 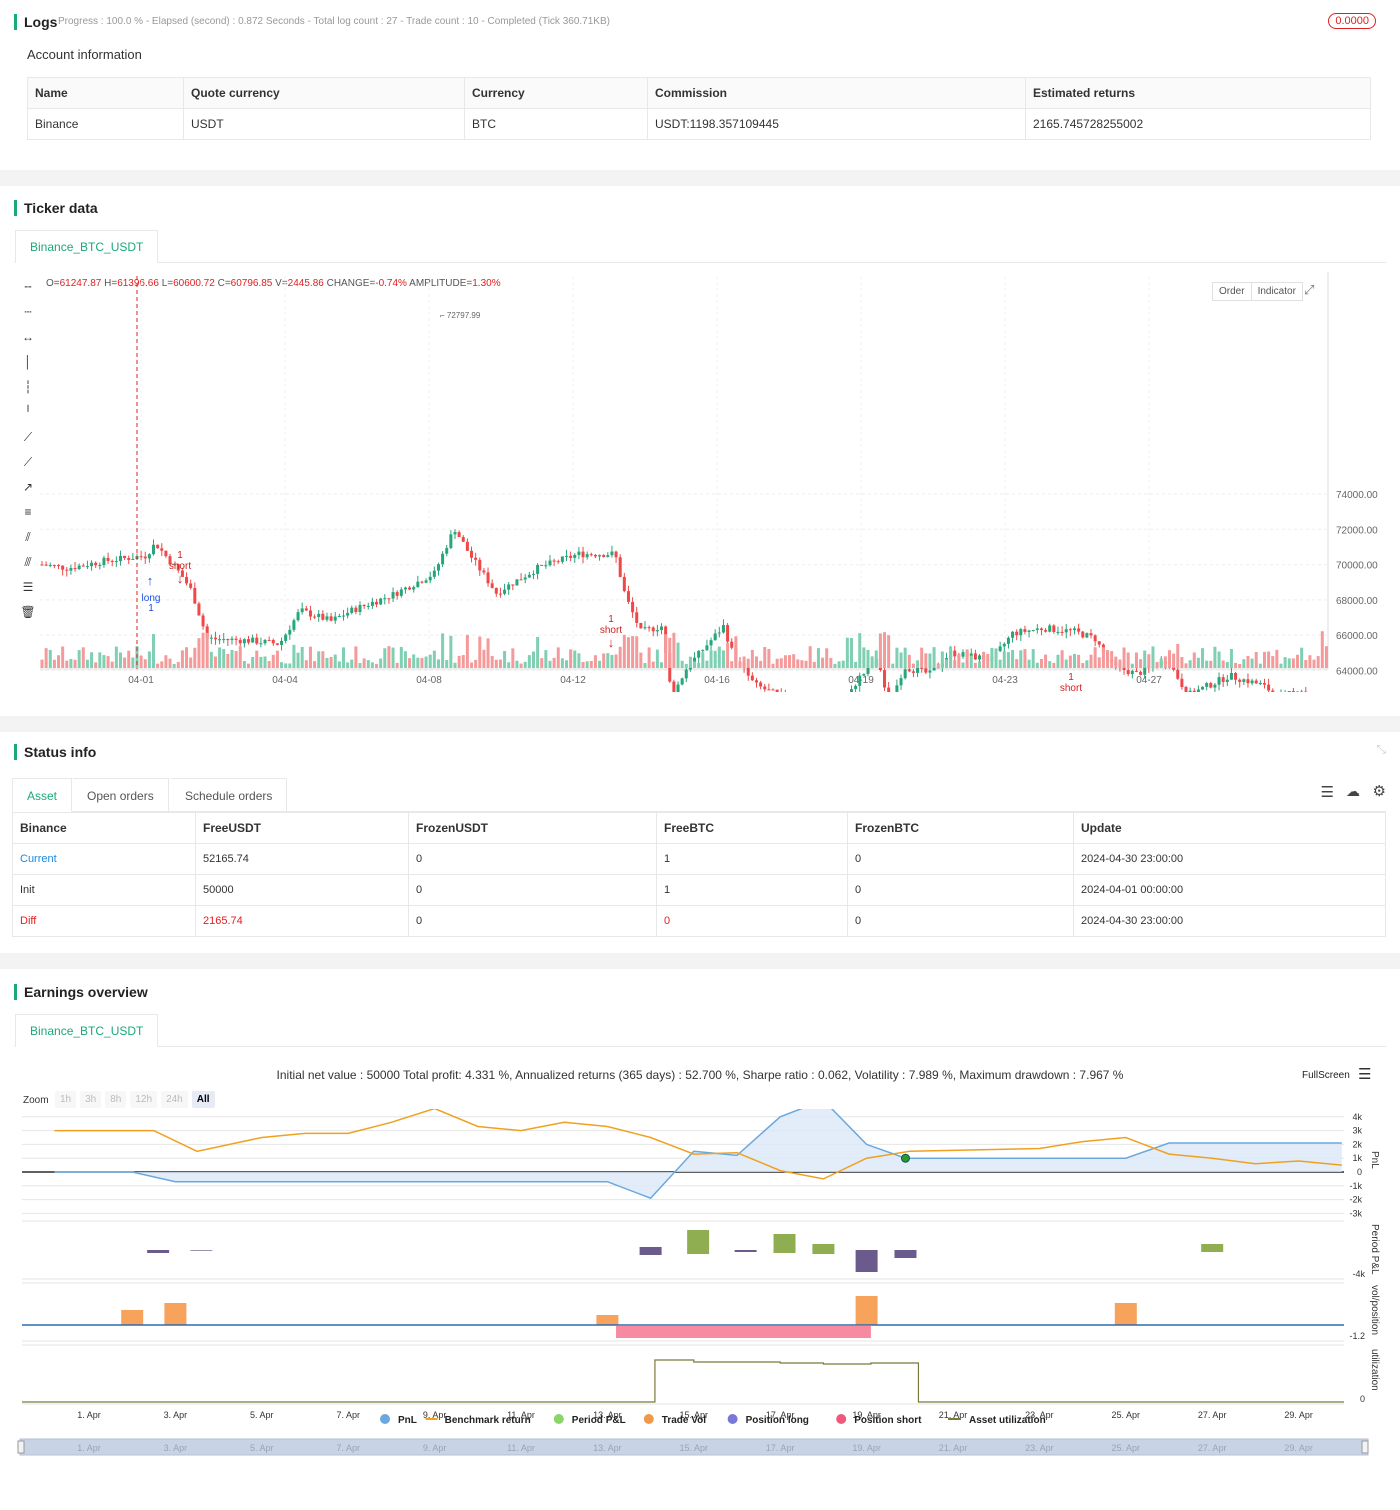 I want to click on v-value: 2445.86, so click(x=305, y=283).